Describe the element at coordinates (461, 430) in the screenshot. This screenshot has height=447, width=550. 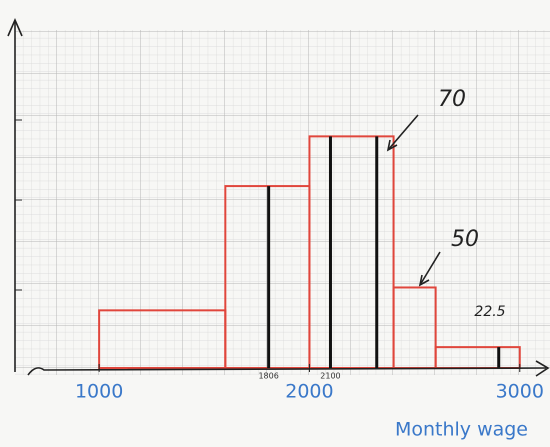
I see `x-axis-label: Monthly wage` at that location.